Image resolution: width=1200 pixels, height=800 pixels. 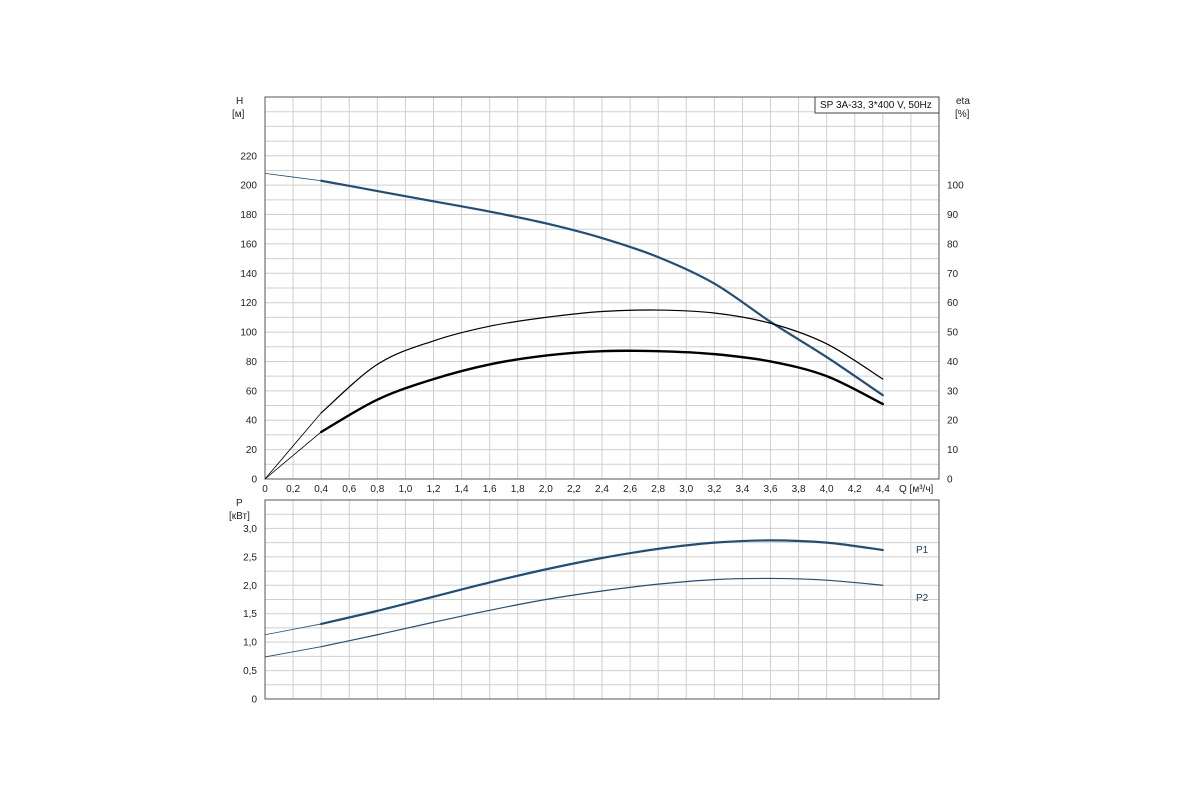 I want to click on flow-tick-label: 4,4, so click(x=883, y=489).